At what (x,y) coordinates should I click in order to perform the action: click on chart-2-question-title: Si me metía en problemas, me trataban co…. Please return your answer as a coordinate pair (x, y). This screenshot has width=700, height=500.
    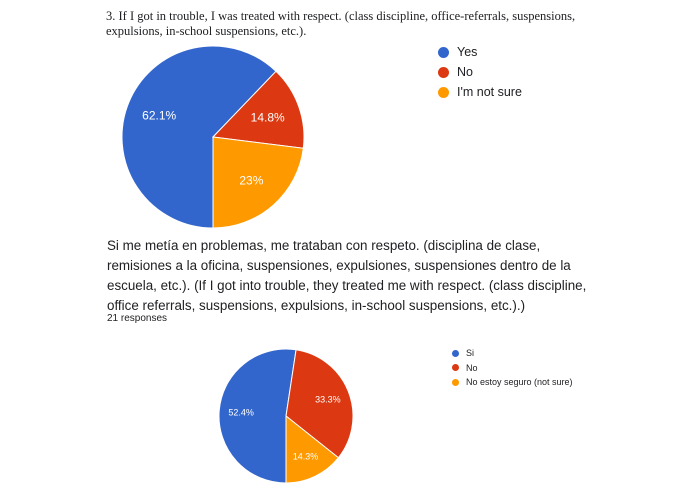
    Looking at the image, I should click on (347, 275).